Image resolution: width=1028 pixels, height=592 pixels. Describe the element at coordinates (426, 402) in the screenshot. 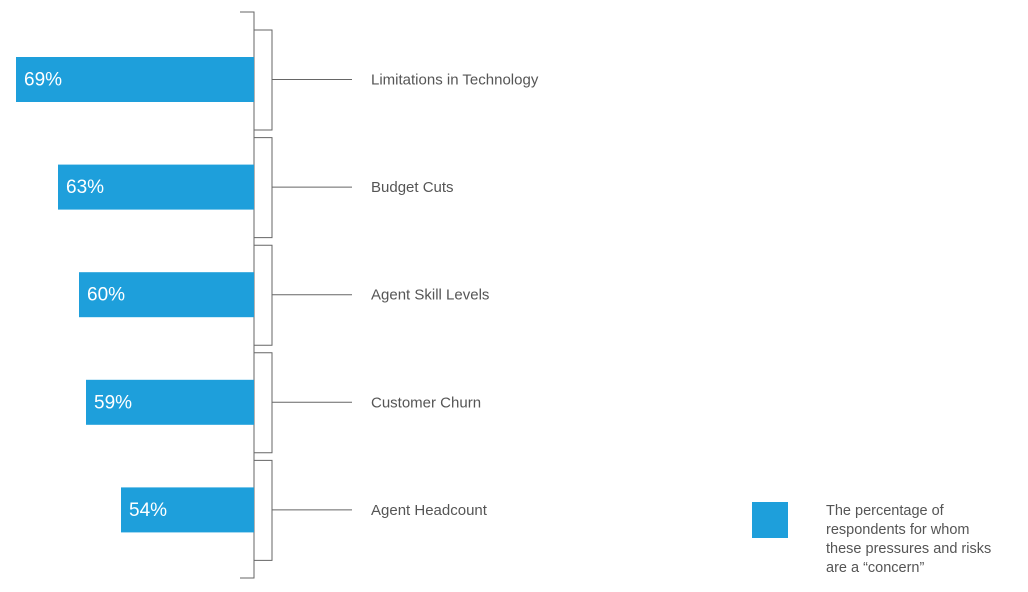

I see `category-label: Customer Churn` at that location.